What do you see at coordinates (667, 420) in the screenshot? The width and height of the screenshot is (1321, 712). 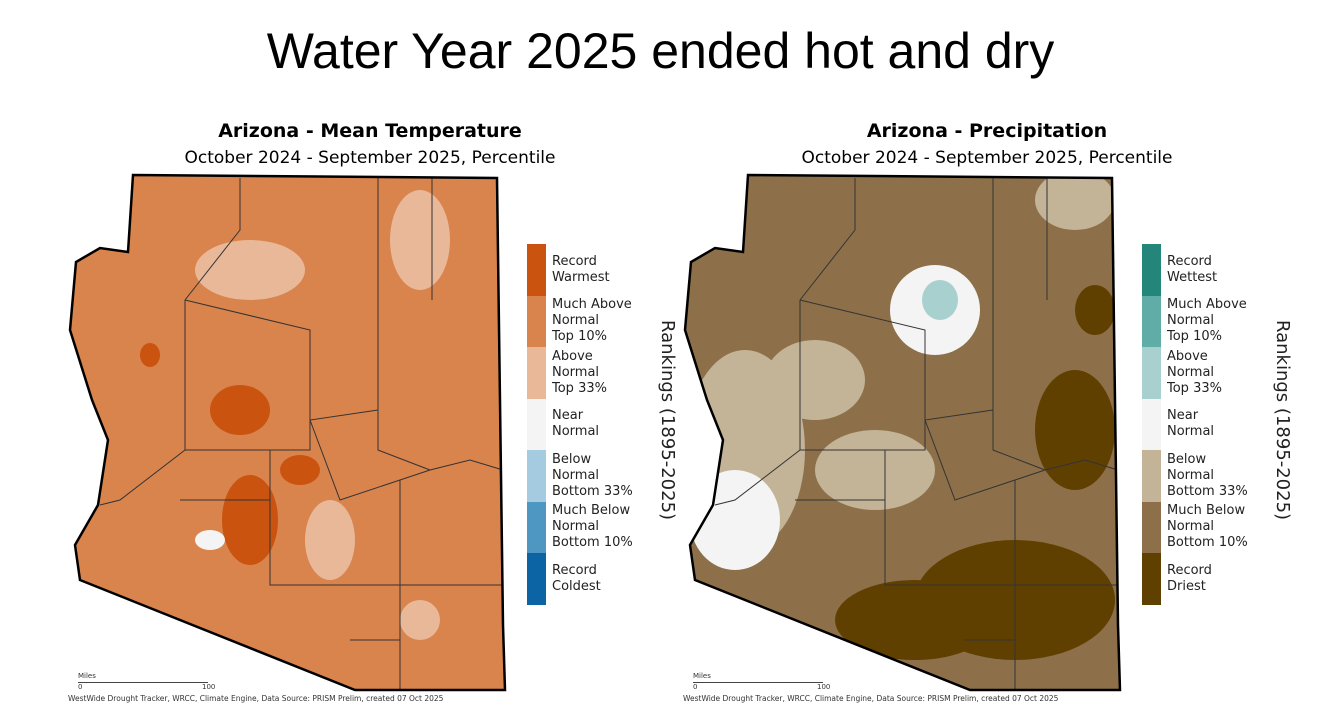 I see `temperature-rankings-label: Rankings (1895-2025)` at bounding box center [667, 420].